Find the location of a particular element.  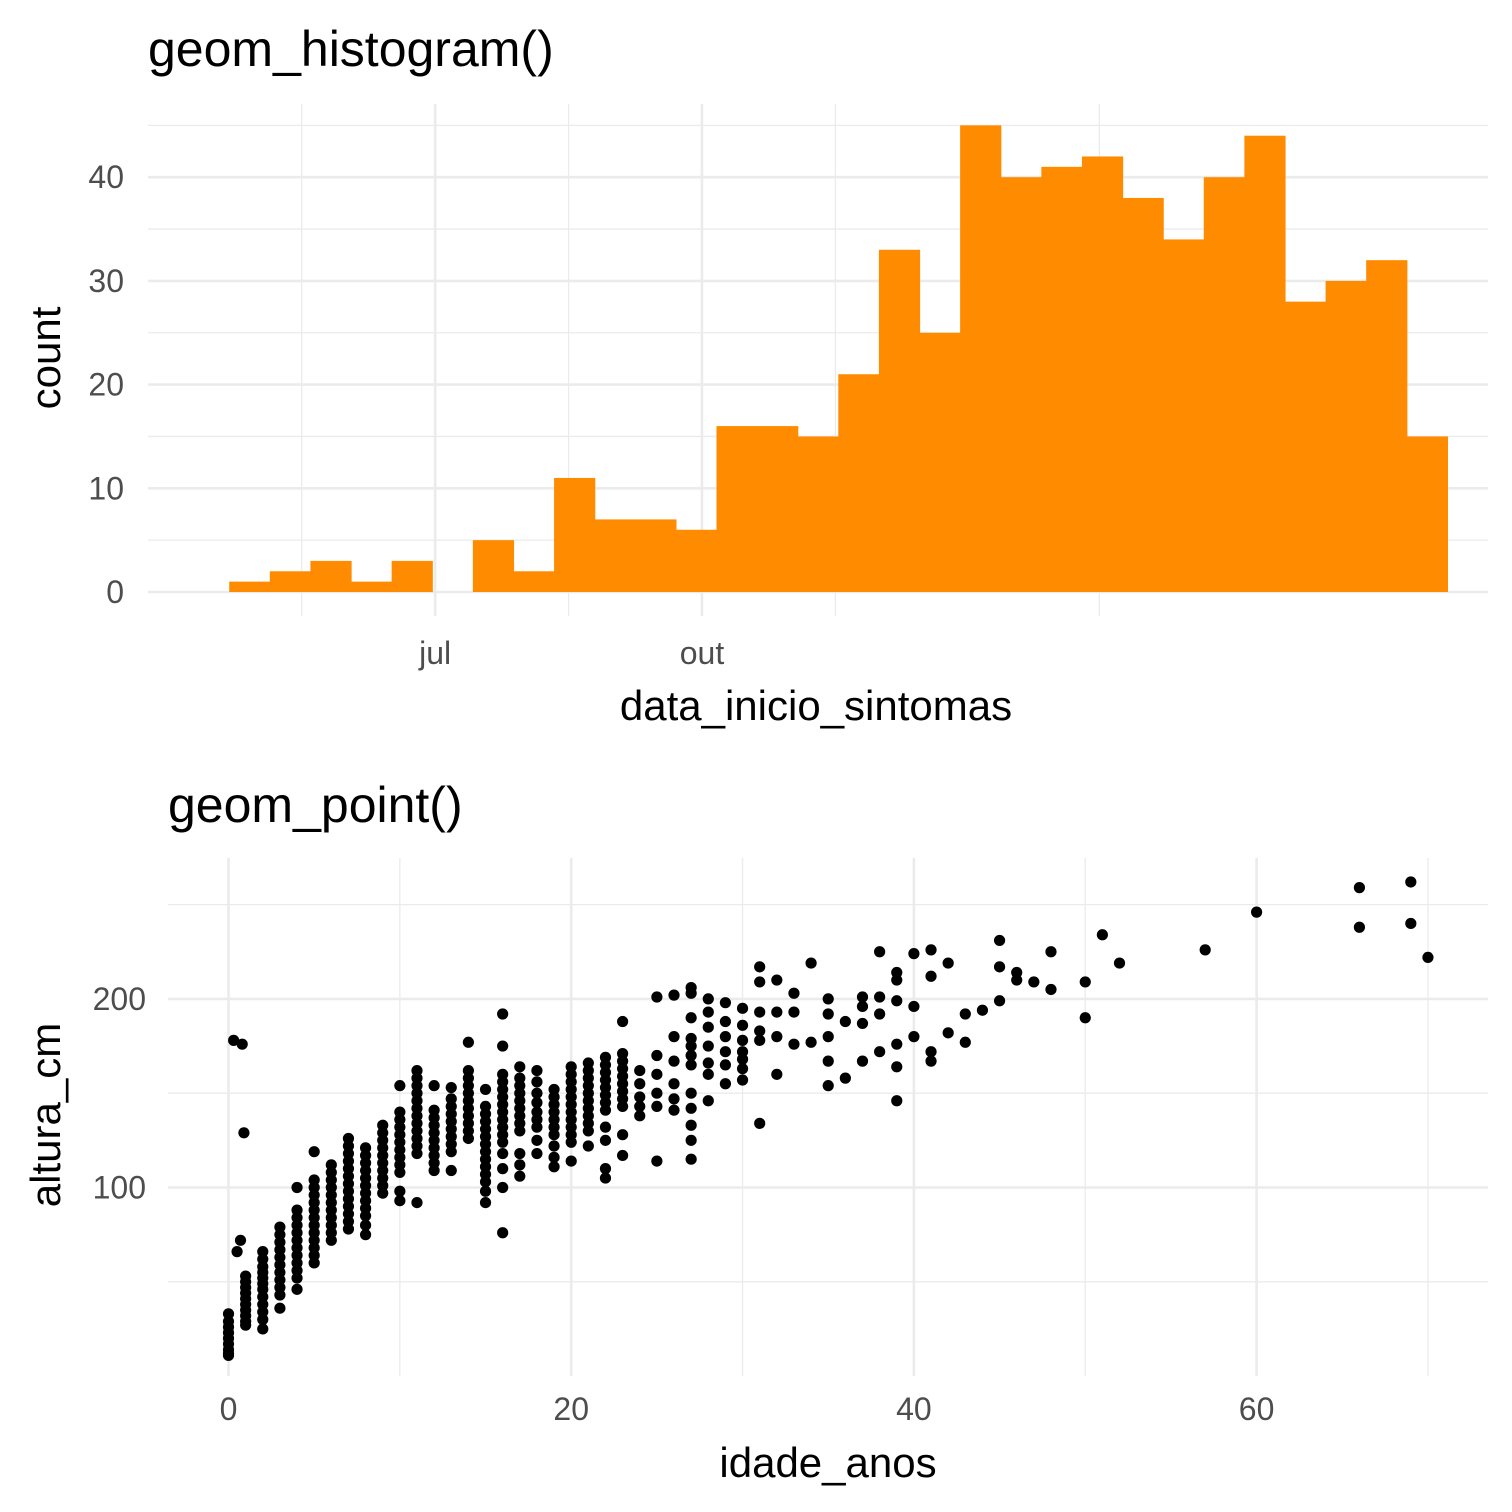

scatter-x-axis-title: idade_anos is located at coordinates (827, 1462).